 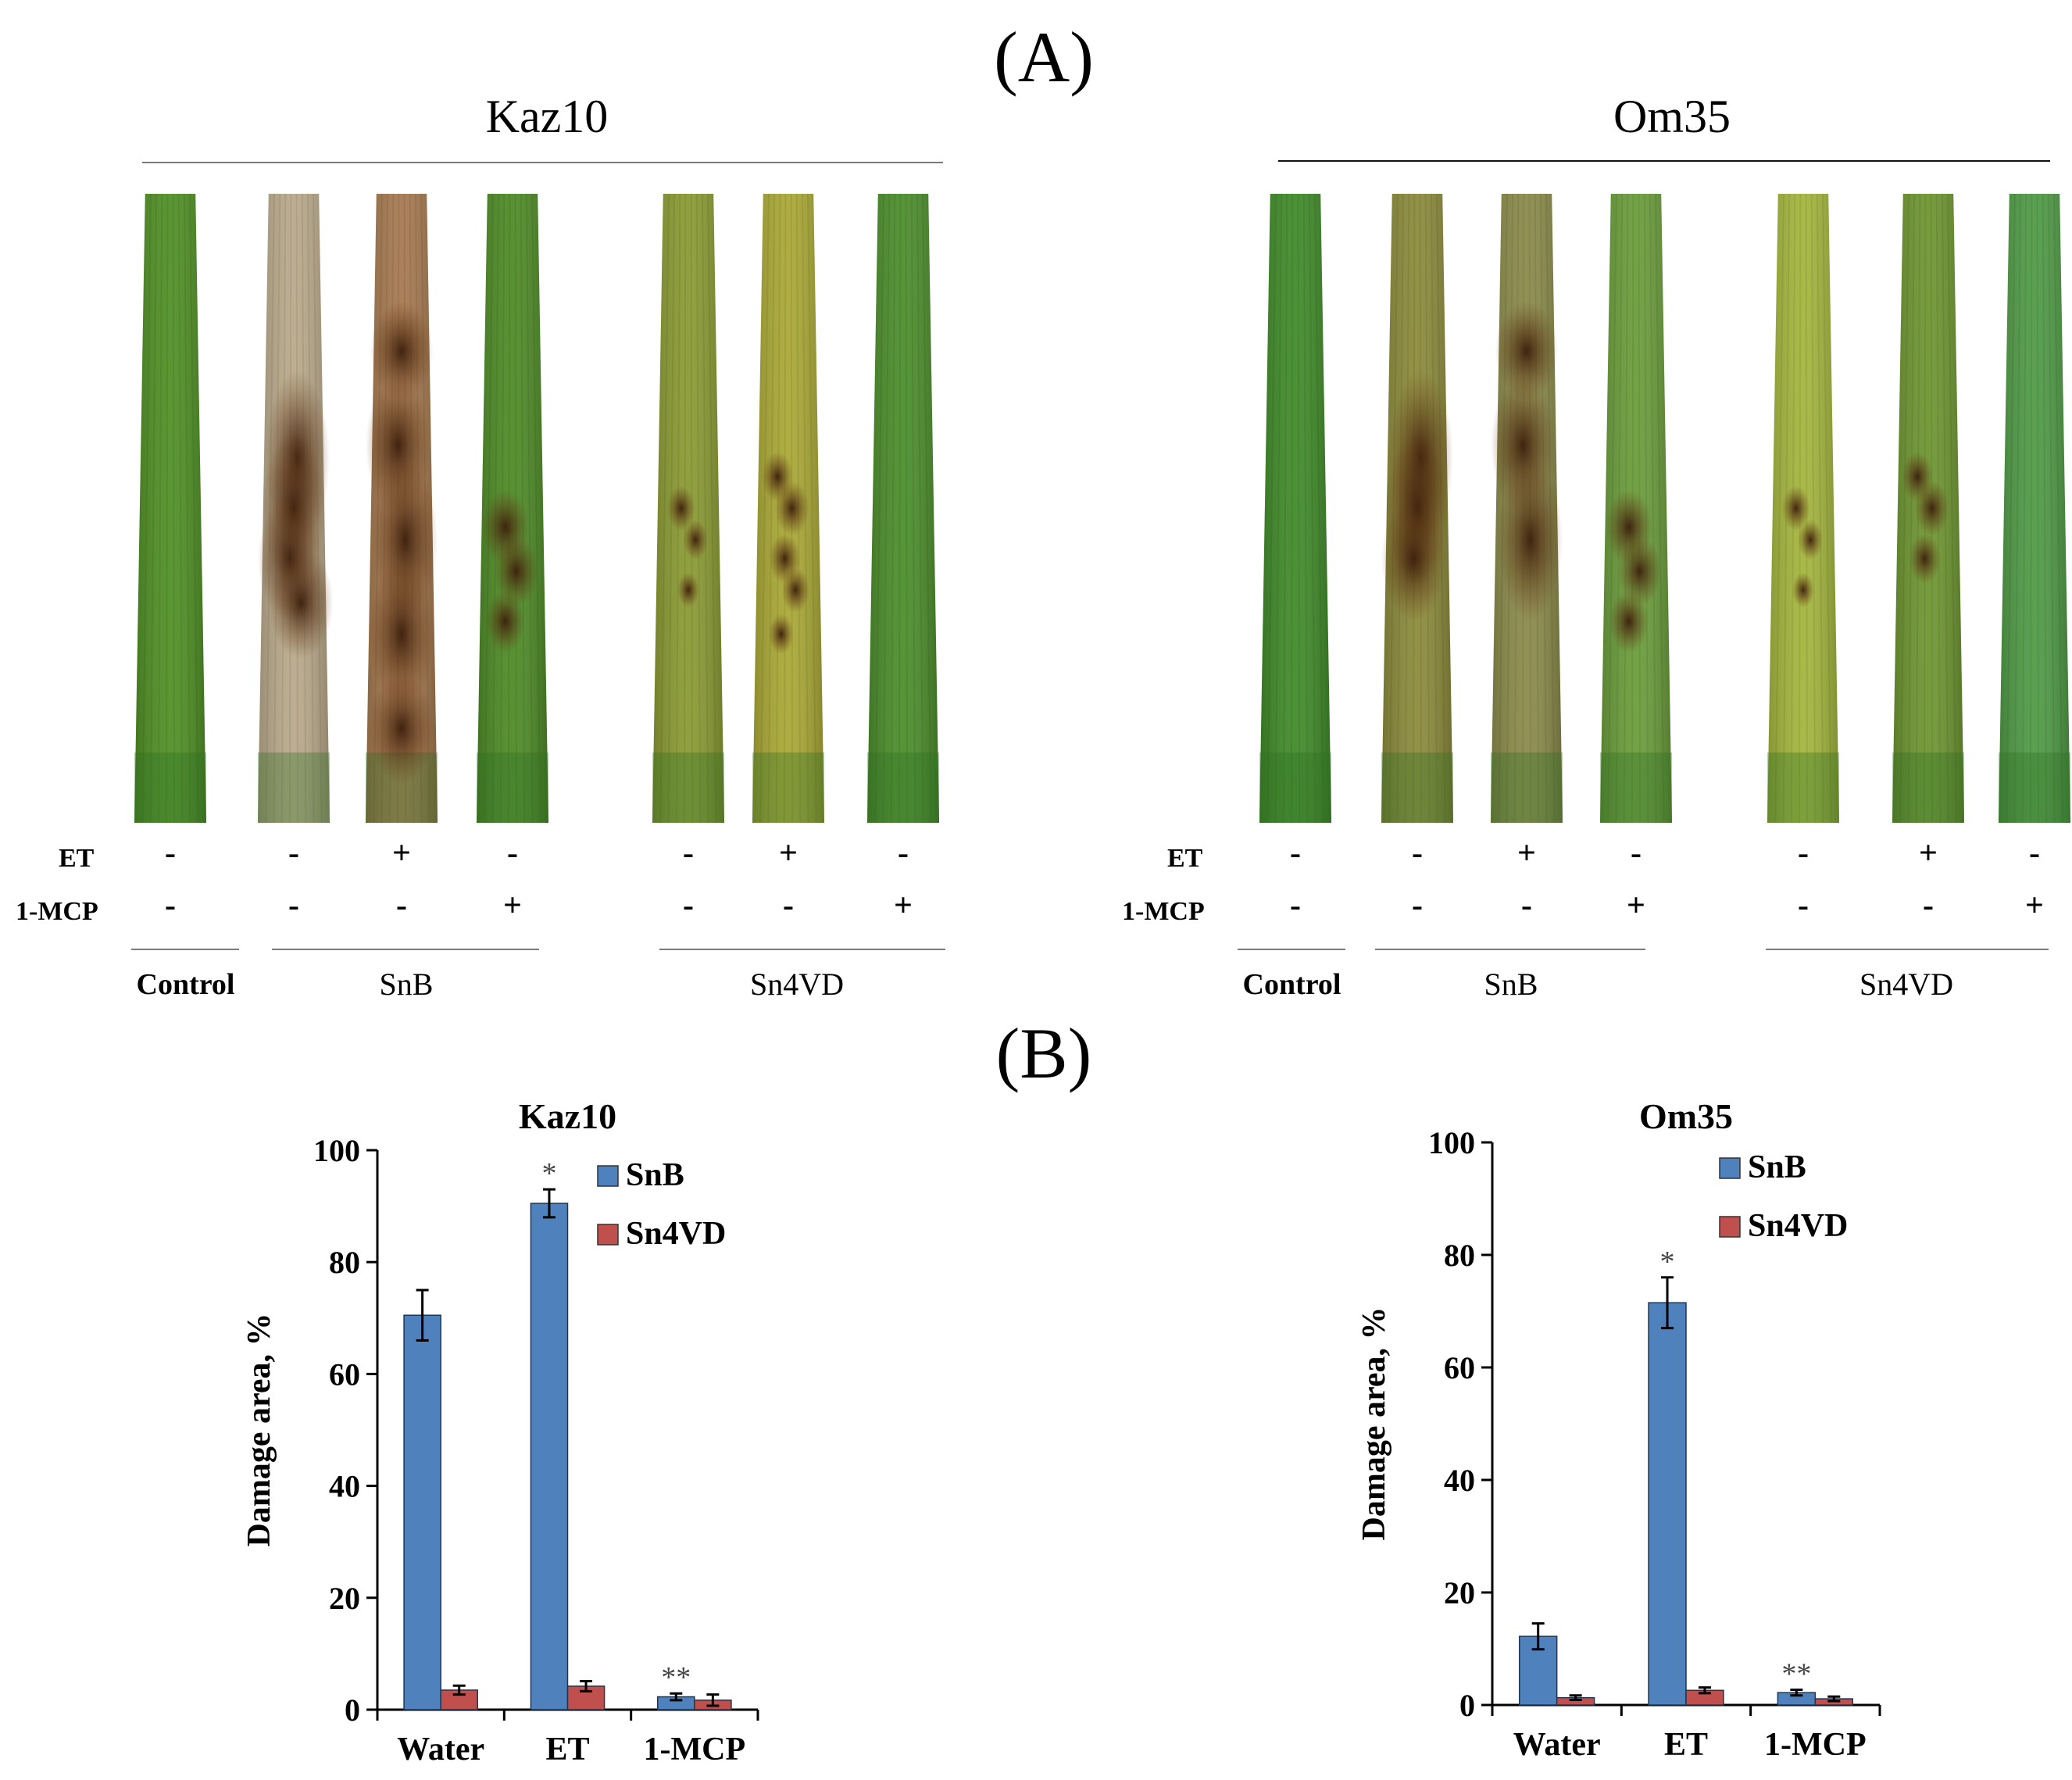 What do you see at coordinates (1043, 1053) in the screenshot?
I see `panel-b-label: (B)` at bounding box center [1043, 1053].